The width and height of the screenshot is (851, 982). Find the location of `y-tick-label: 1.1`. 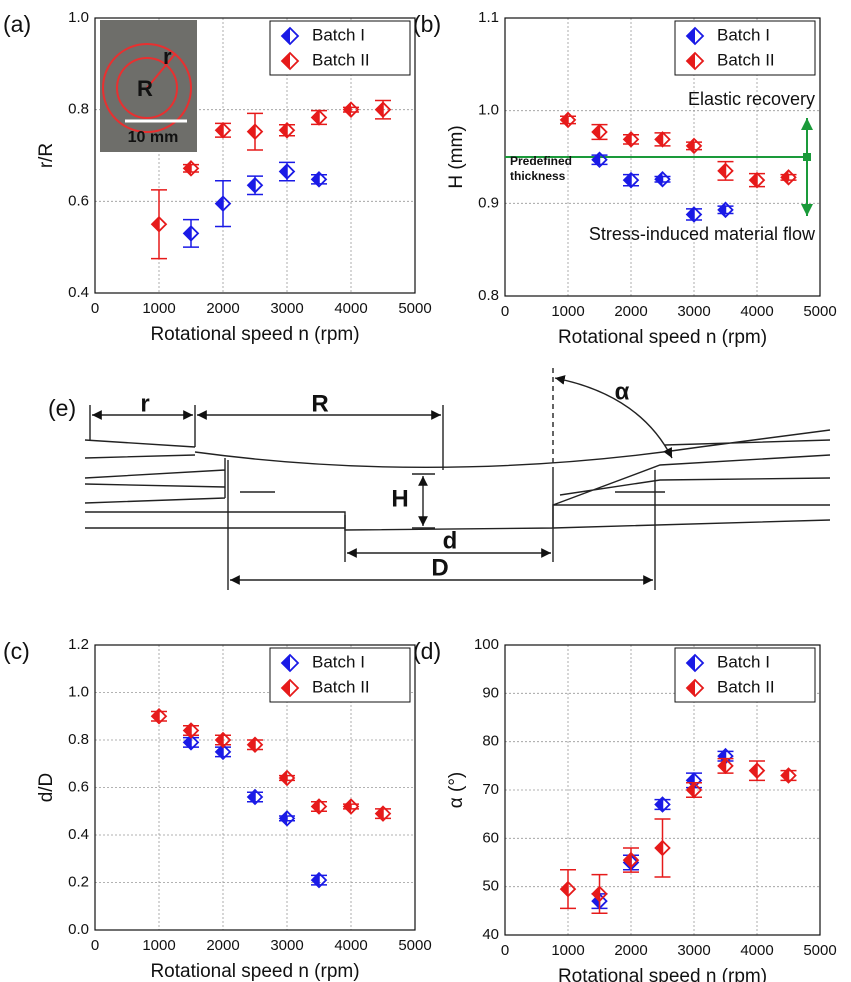

y-tick-label: 1.1 is located at coordinates (488, 17).